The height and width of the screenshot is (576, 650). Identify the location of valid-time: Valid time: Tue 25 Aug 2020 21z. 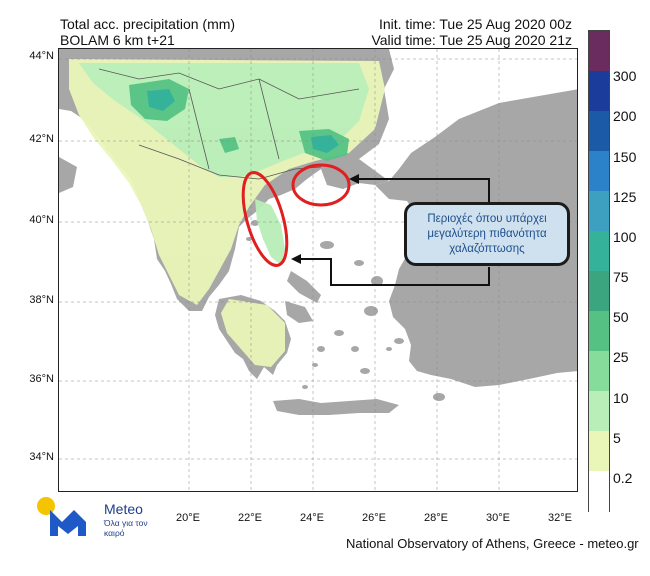
(471, 40).